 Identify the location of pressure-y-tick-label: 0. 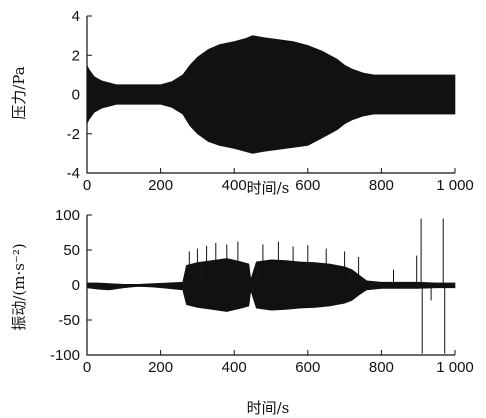
(76, 95).